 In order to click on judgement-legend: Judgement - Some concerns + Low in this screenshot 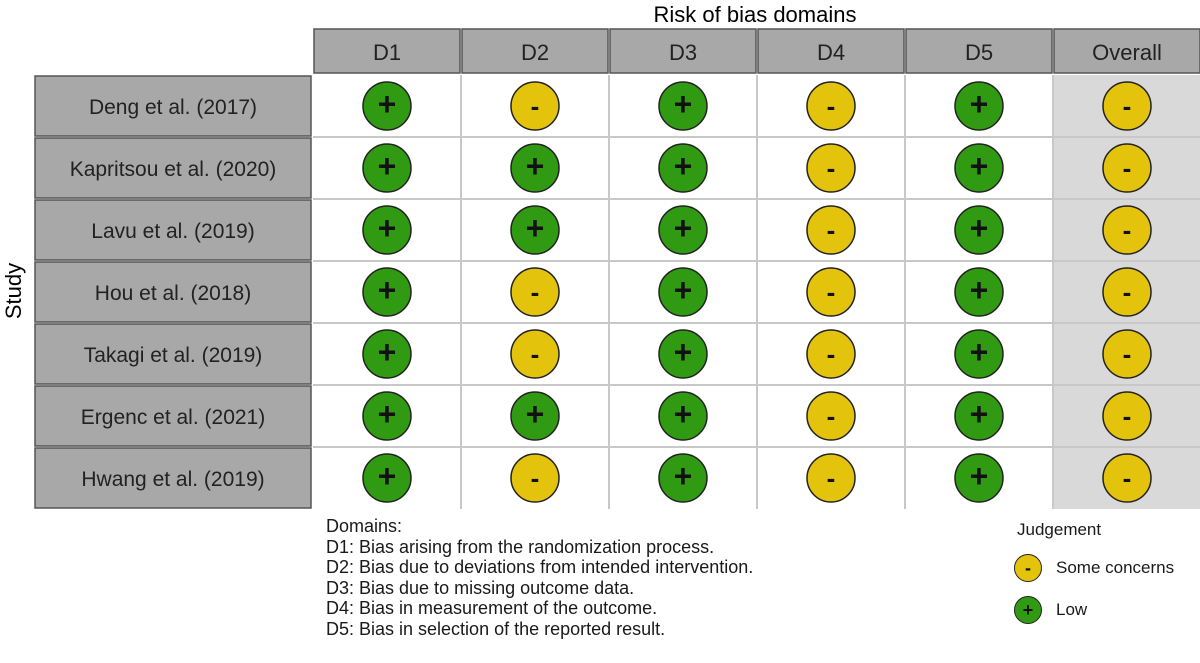, I will do `click(1107, 572)`.